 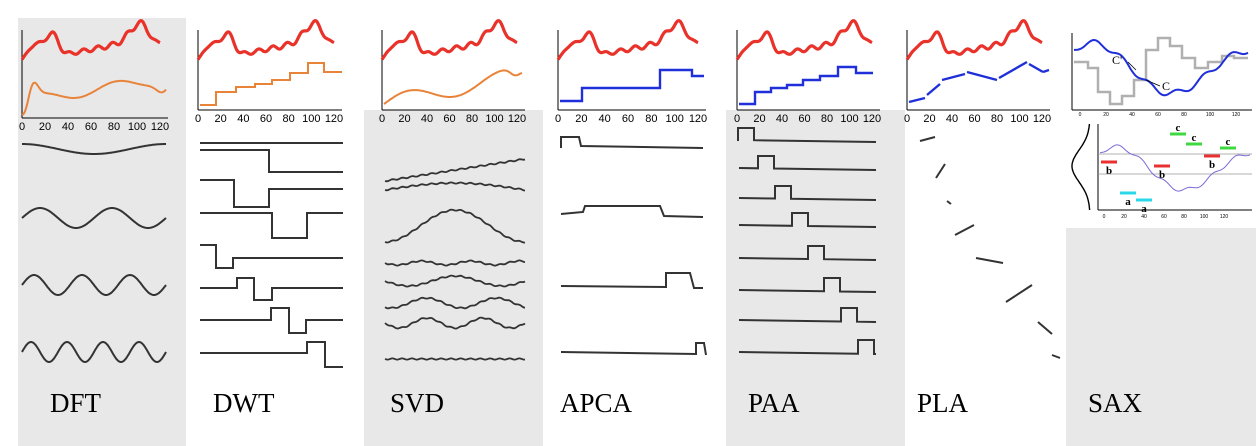 I want to click on sax-inset-background, so click(x=1161, y=123).